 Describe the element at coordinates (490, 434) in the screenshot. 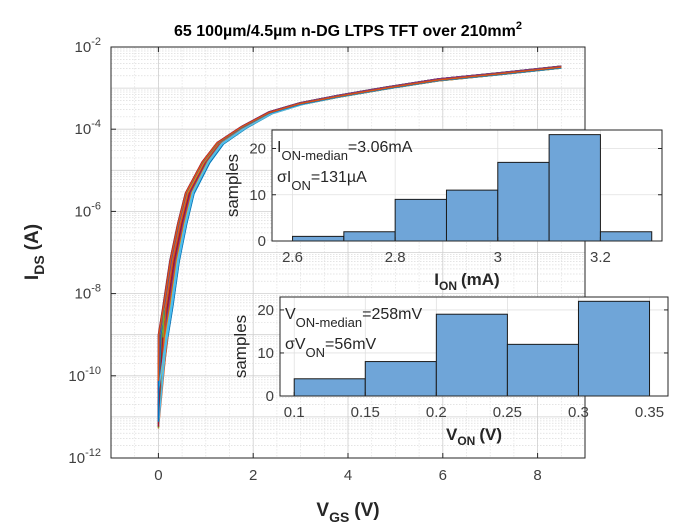

I see `inset-x-label-unit: (V)` at that location.